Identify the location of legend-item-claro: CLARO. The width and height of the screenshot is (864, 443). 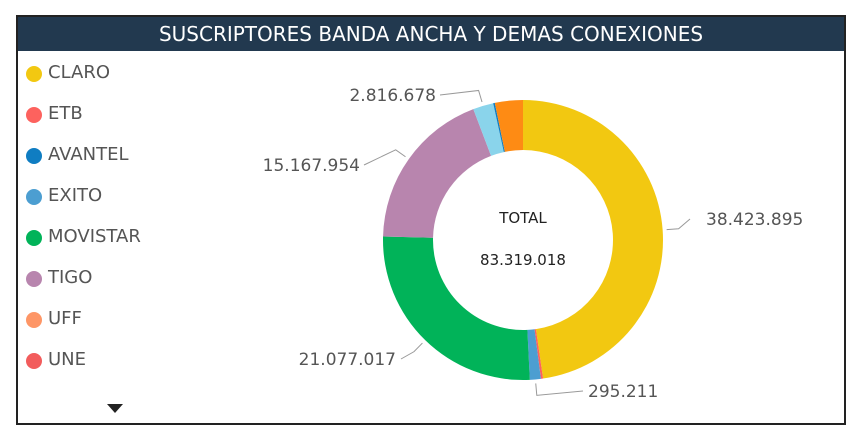
(116, 83).